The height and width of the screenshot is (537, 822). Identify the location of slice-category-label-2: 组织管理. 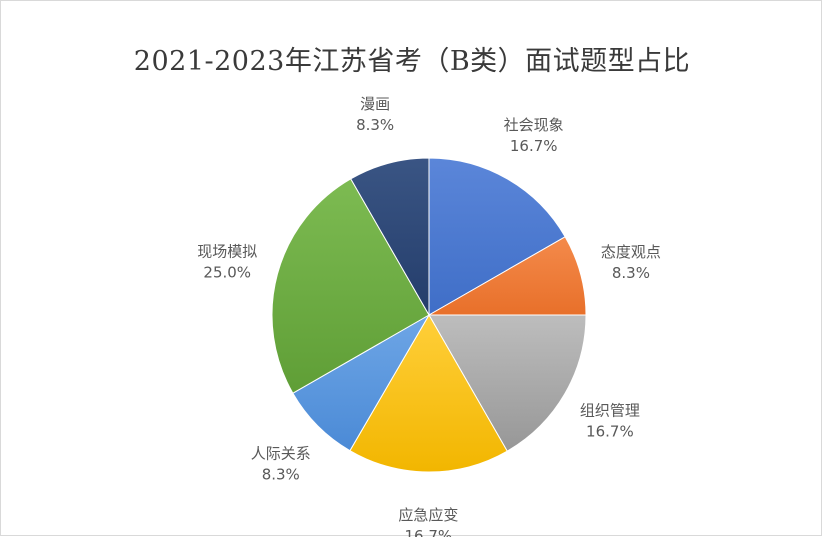
(610, 411).